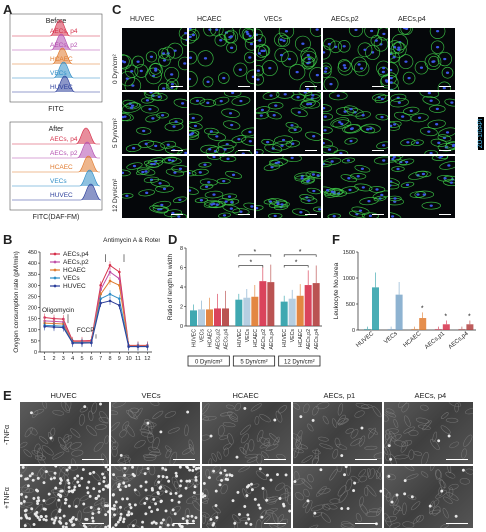 This screenshot has width=486, height=532. Describe the element at coordinates (275, 523) in the screenshot. I see `scale-bar` at that location.